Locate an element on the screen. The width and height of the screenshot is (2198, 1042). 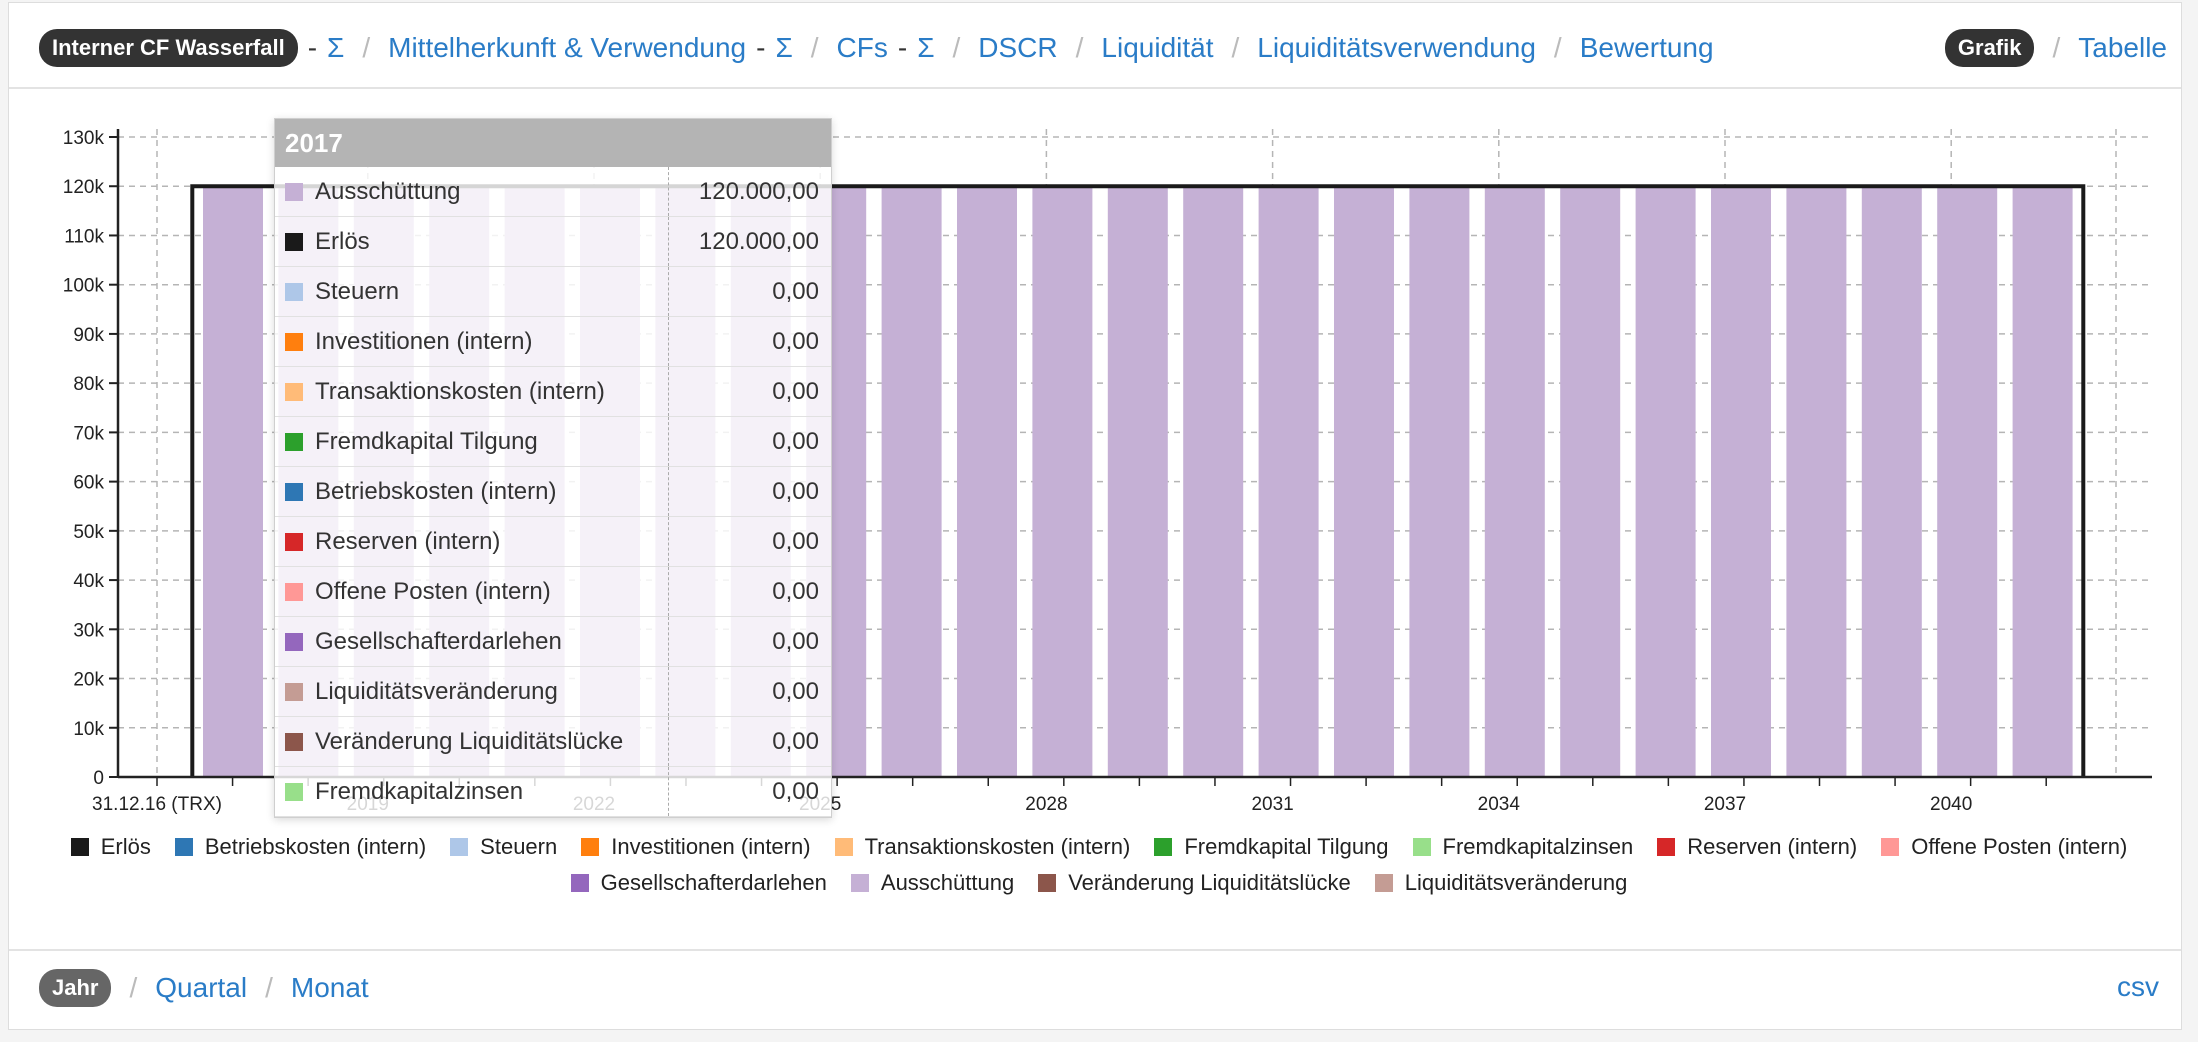
bar-2038 is located at coordinates (1816, 481).